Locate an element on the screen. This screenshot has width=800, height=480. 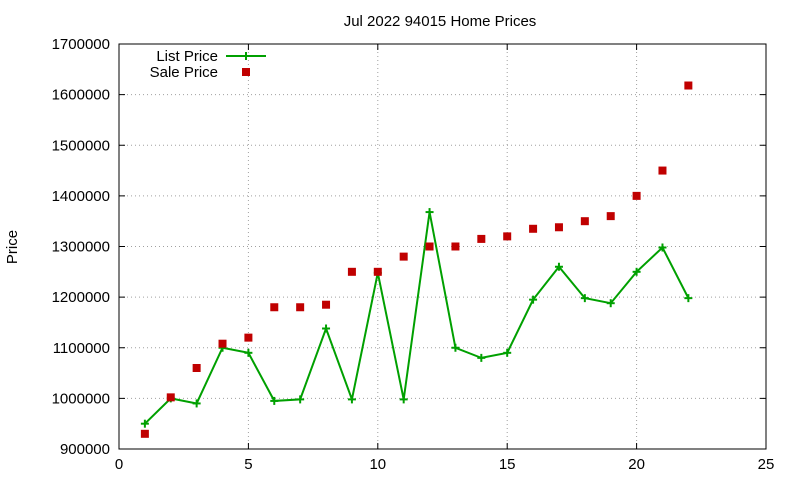
x-tick-label: 25 is located at coordinates (766, 464).